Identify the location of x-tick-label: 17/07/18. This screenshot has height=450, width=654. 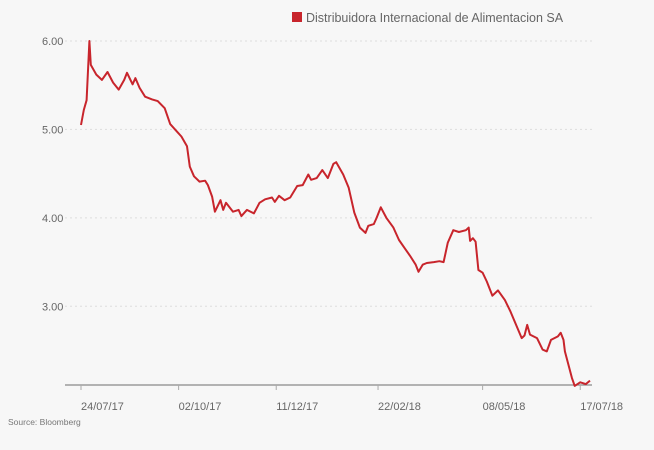
(601, 407).